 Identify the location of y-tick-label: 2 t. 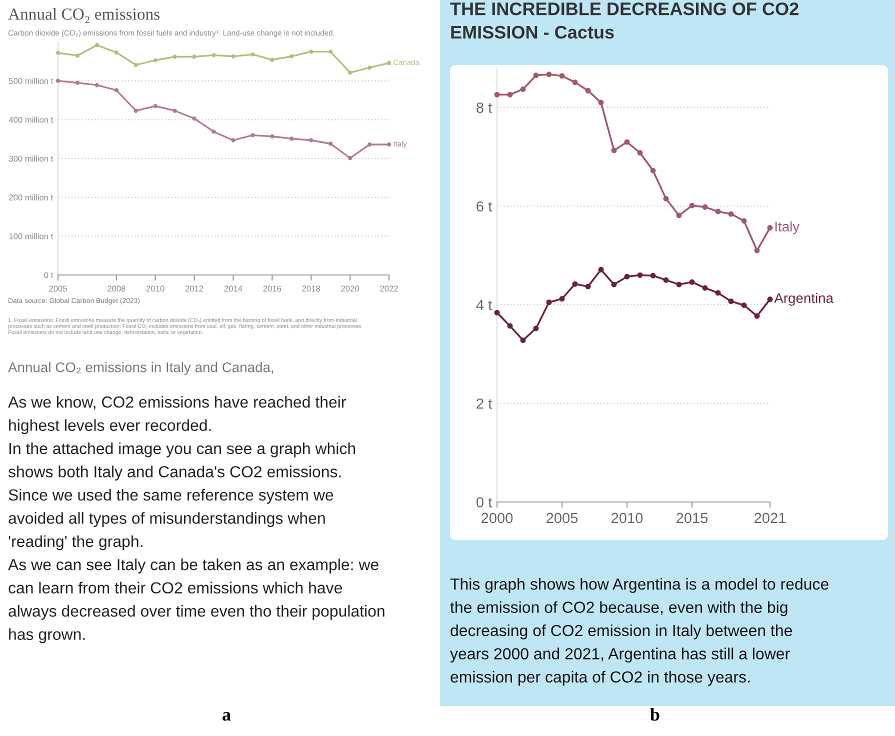
(484, 403).